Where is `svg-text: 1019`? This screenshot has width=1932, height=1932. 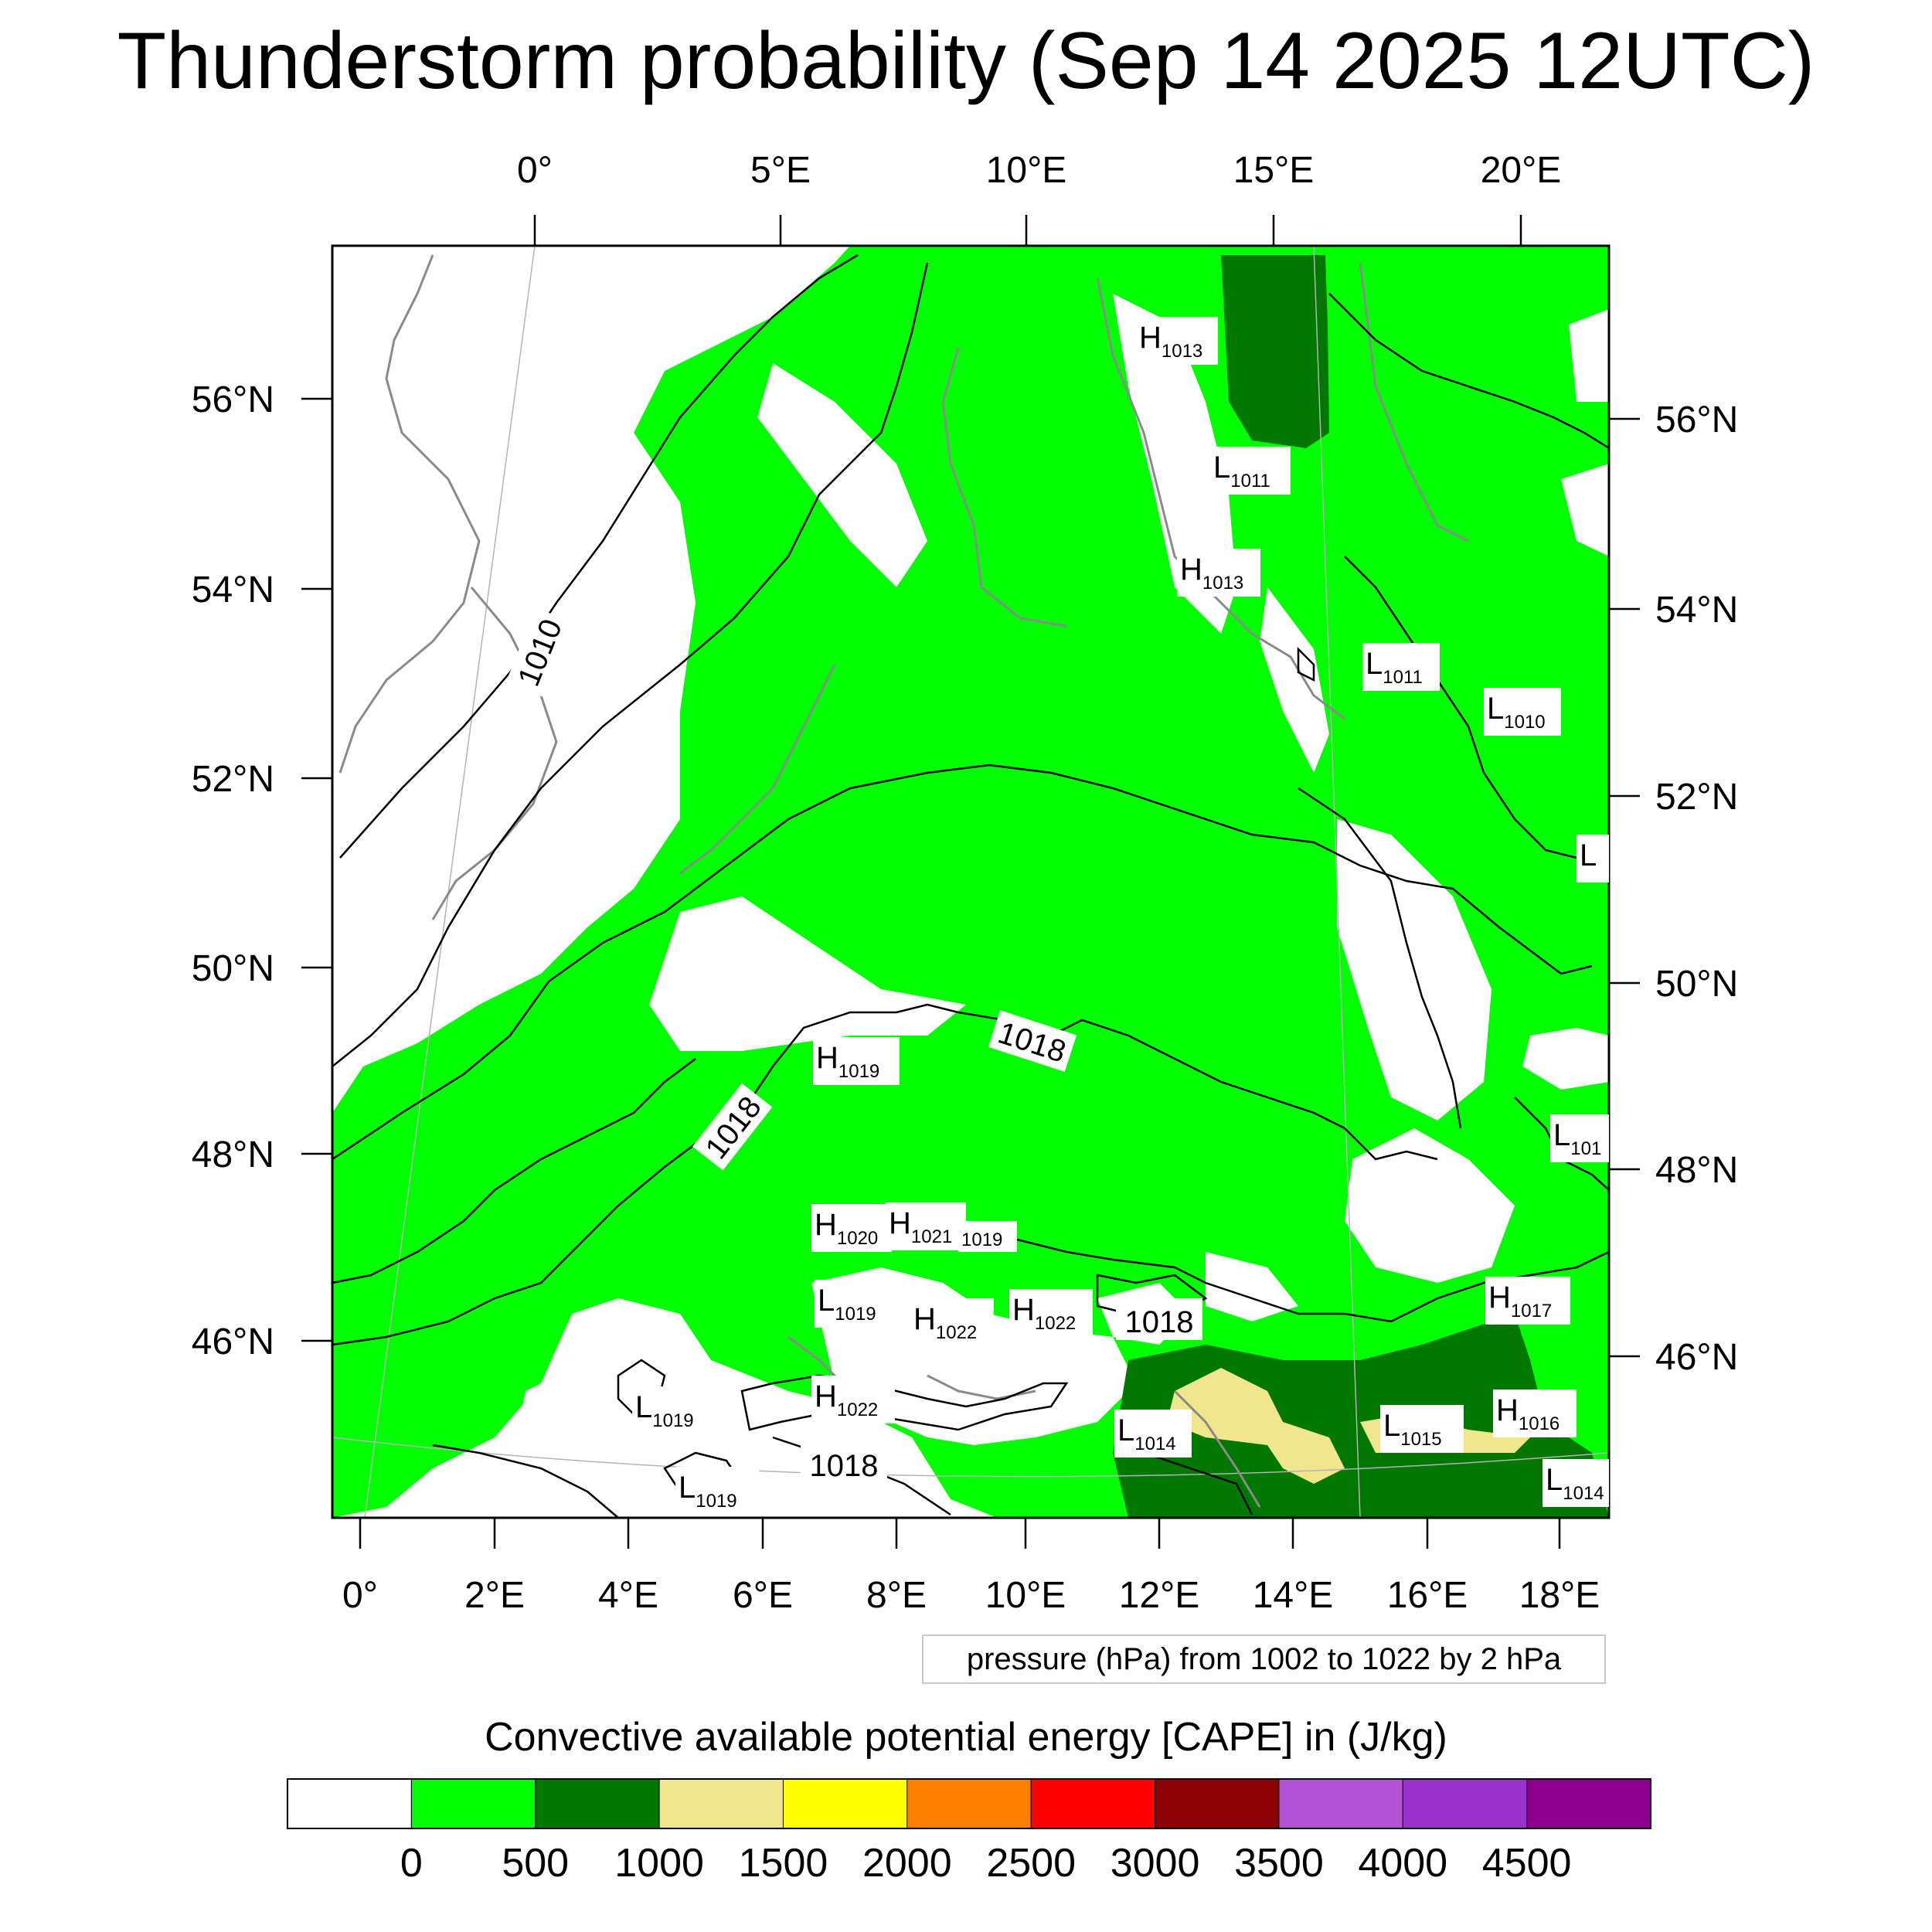
svg-text: 1019 is located at coordinates (982, 1240).